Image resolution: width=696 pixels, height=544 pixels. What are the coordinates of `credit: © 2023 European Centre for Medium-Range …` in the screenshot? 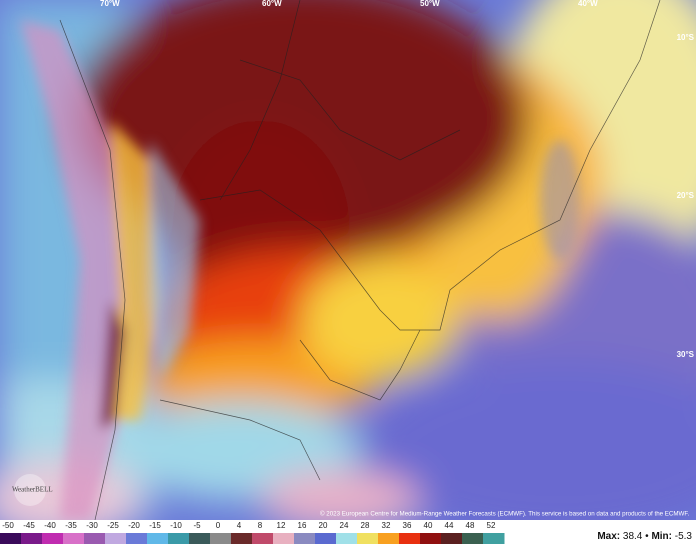 It's located at (504, 514).